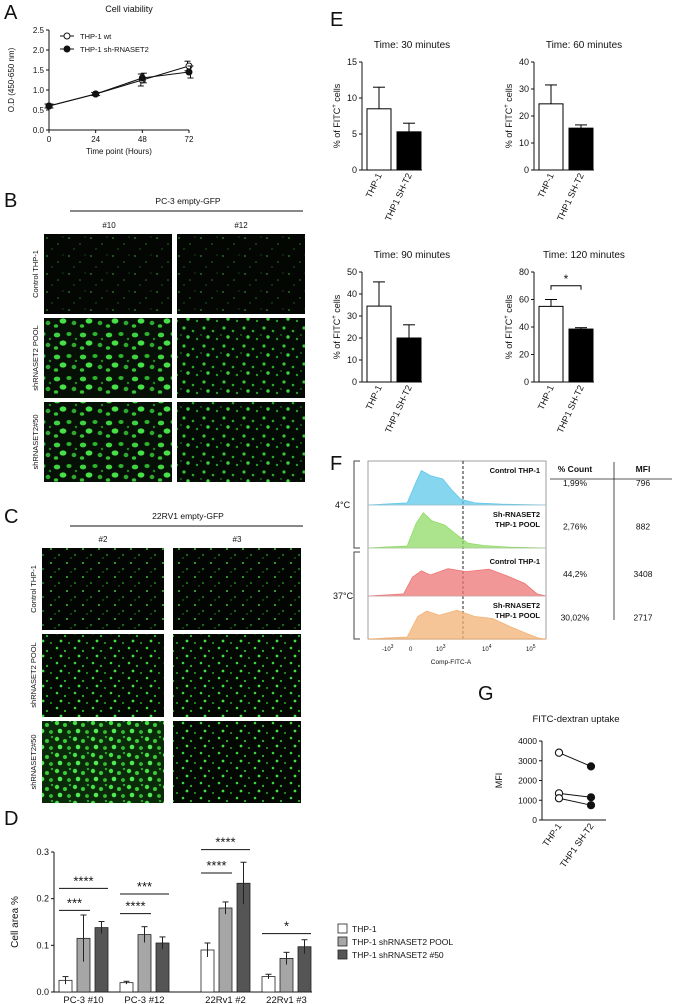 This screenshot has height=1004, width=678. What do you see at coordinates (575, 719) in the screenshot?
I see `chart-title: FITC-dextran uptake` at bounding box center [575, 719].